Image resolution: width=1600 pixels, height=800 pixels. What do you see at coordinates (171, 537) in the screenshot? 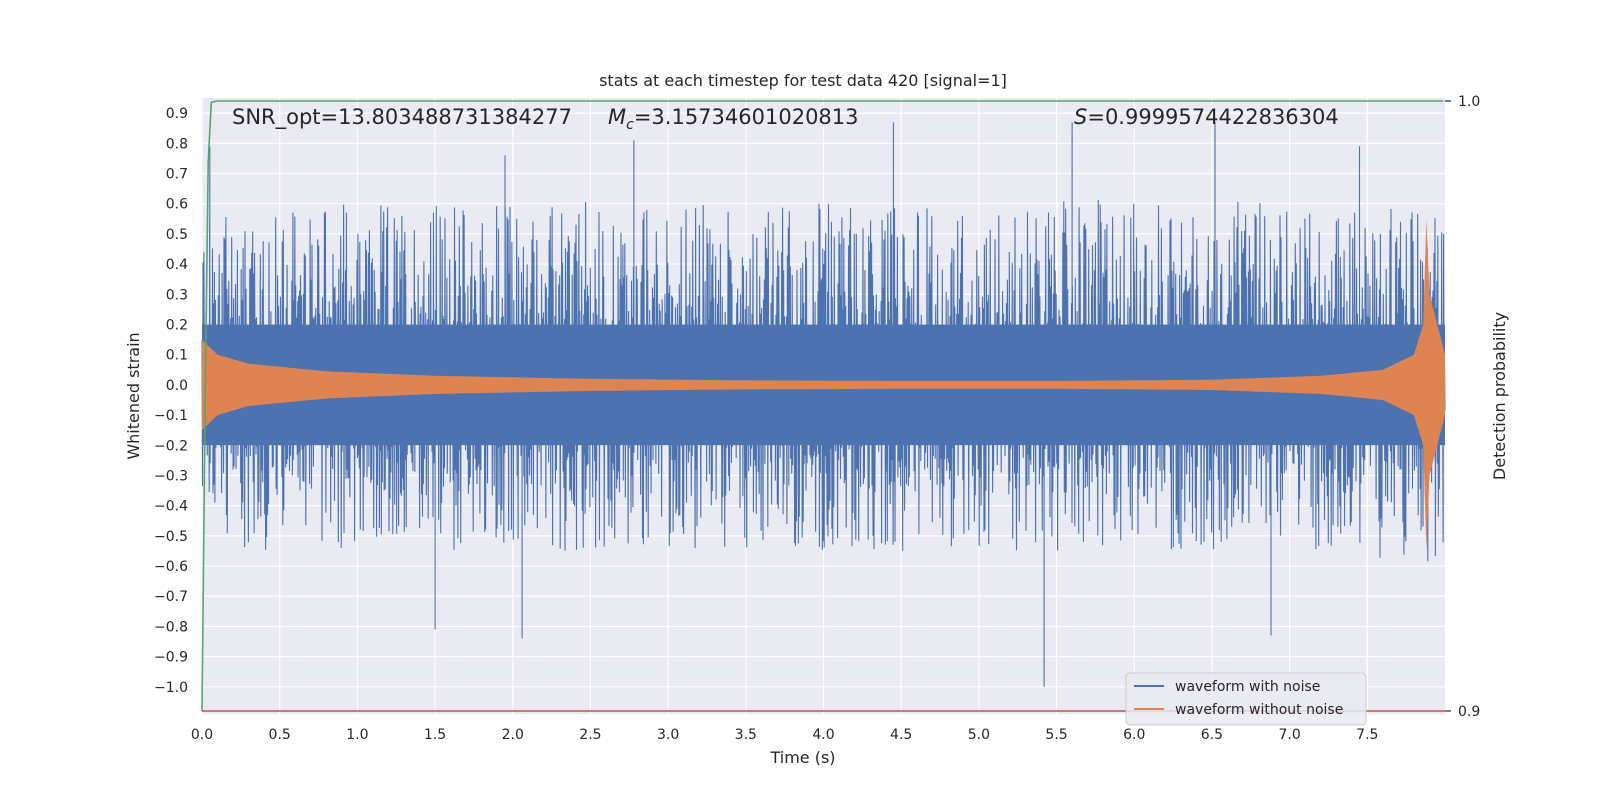
I see `y-tick-label: −0.5` at bounding box center [171, 537].